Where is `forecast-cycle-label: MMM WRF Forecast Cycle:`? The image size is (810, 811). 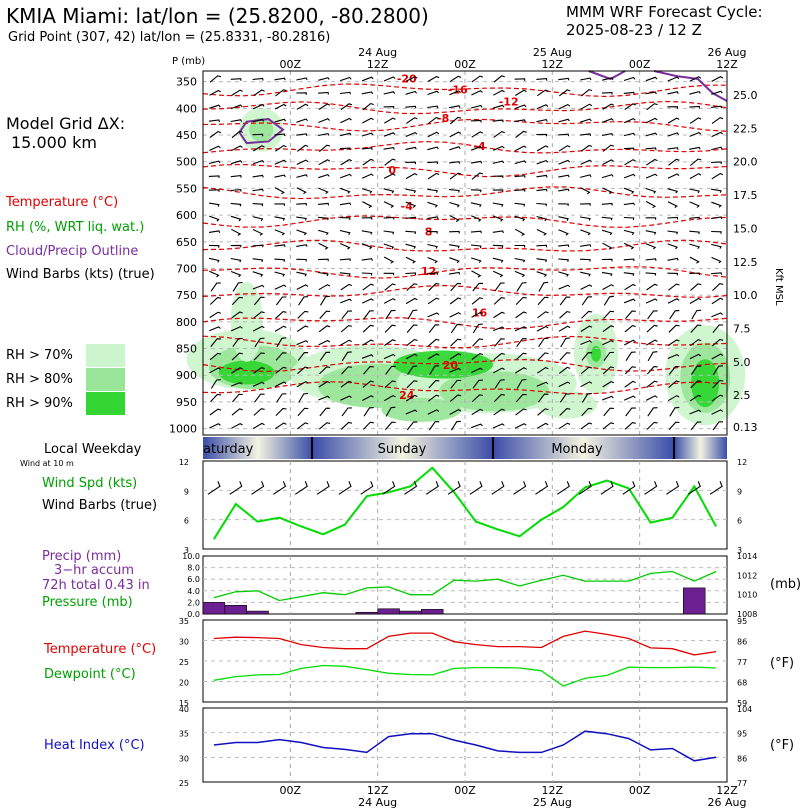
forecast-cycle-label: MMM WRF Forecast Cycle: is located at coordinates (664, 12).